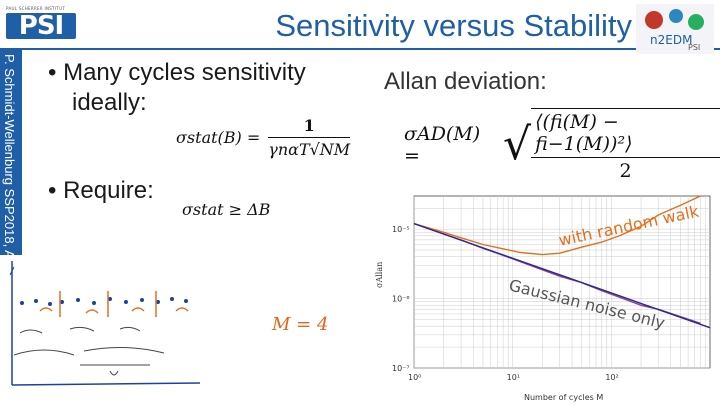 This screenshot has width=720, height=405. Describe the element at coordinates (101, 190) in the screenshot. I see `bullet-require: • Require:` at that location.